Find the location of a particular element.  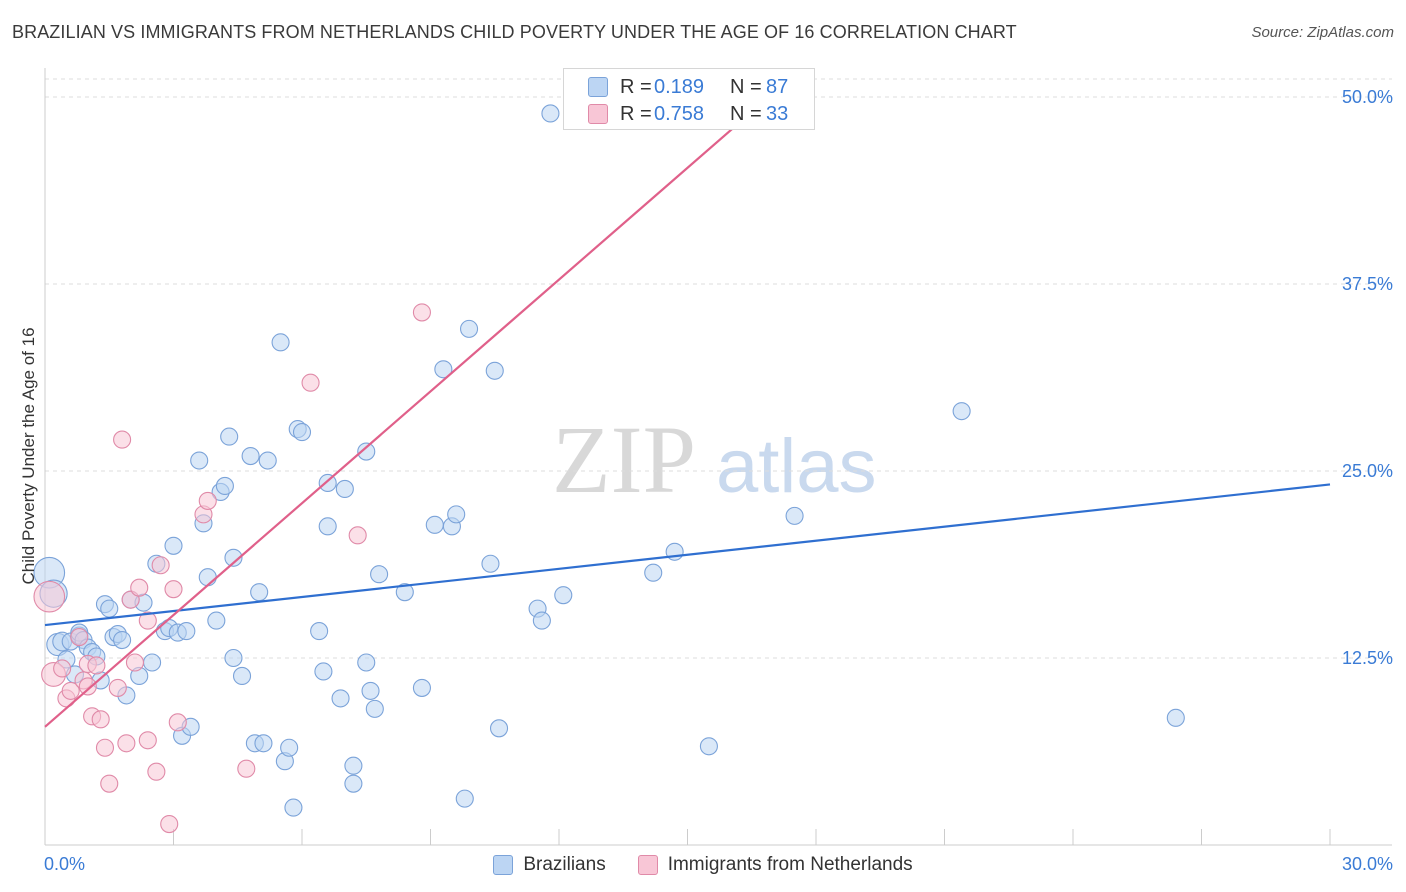

r-value: 0.758 is located at coordinates (679, 113).